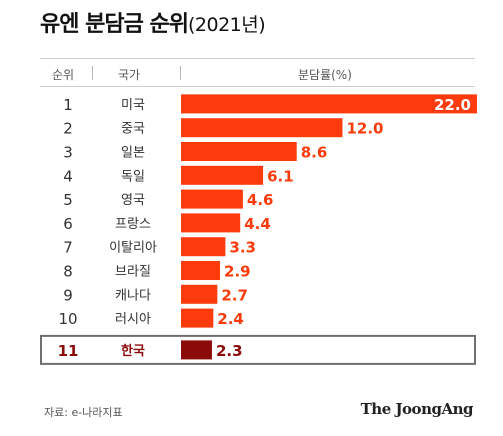 Image resolution: width=503 pixels, height=436 pixels. What do you see at coordinates (68, 351) in the screenshot?
I see `rank-label: 11` at bounding box center [68, 351].